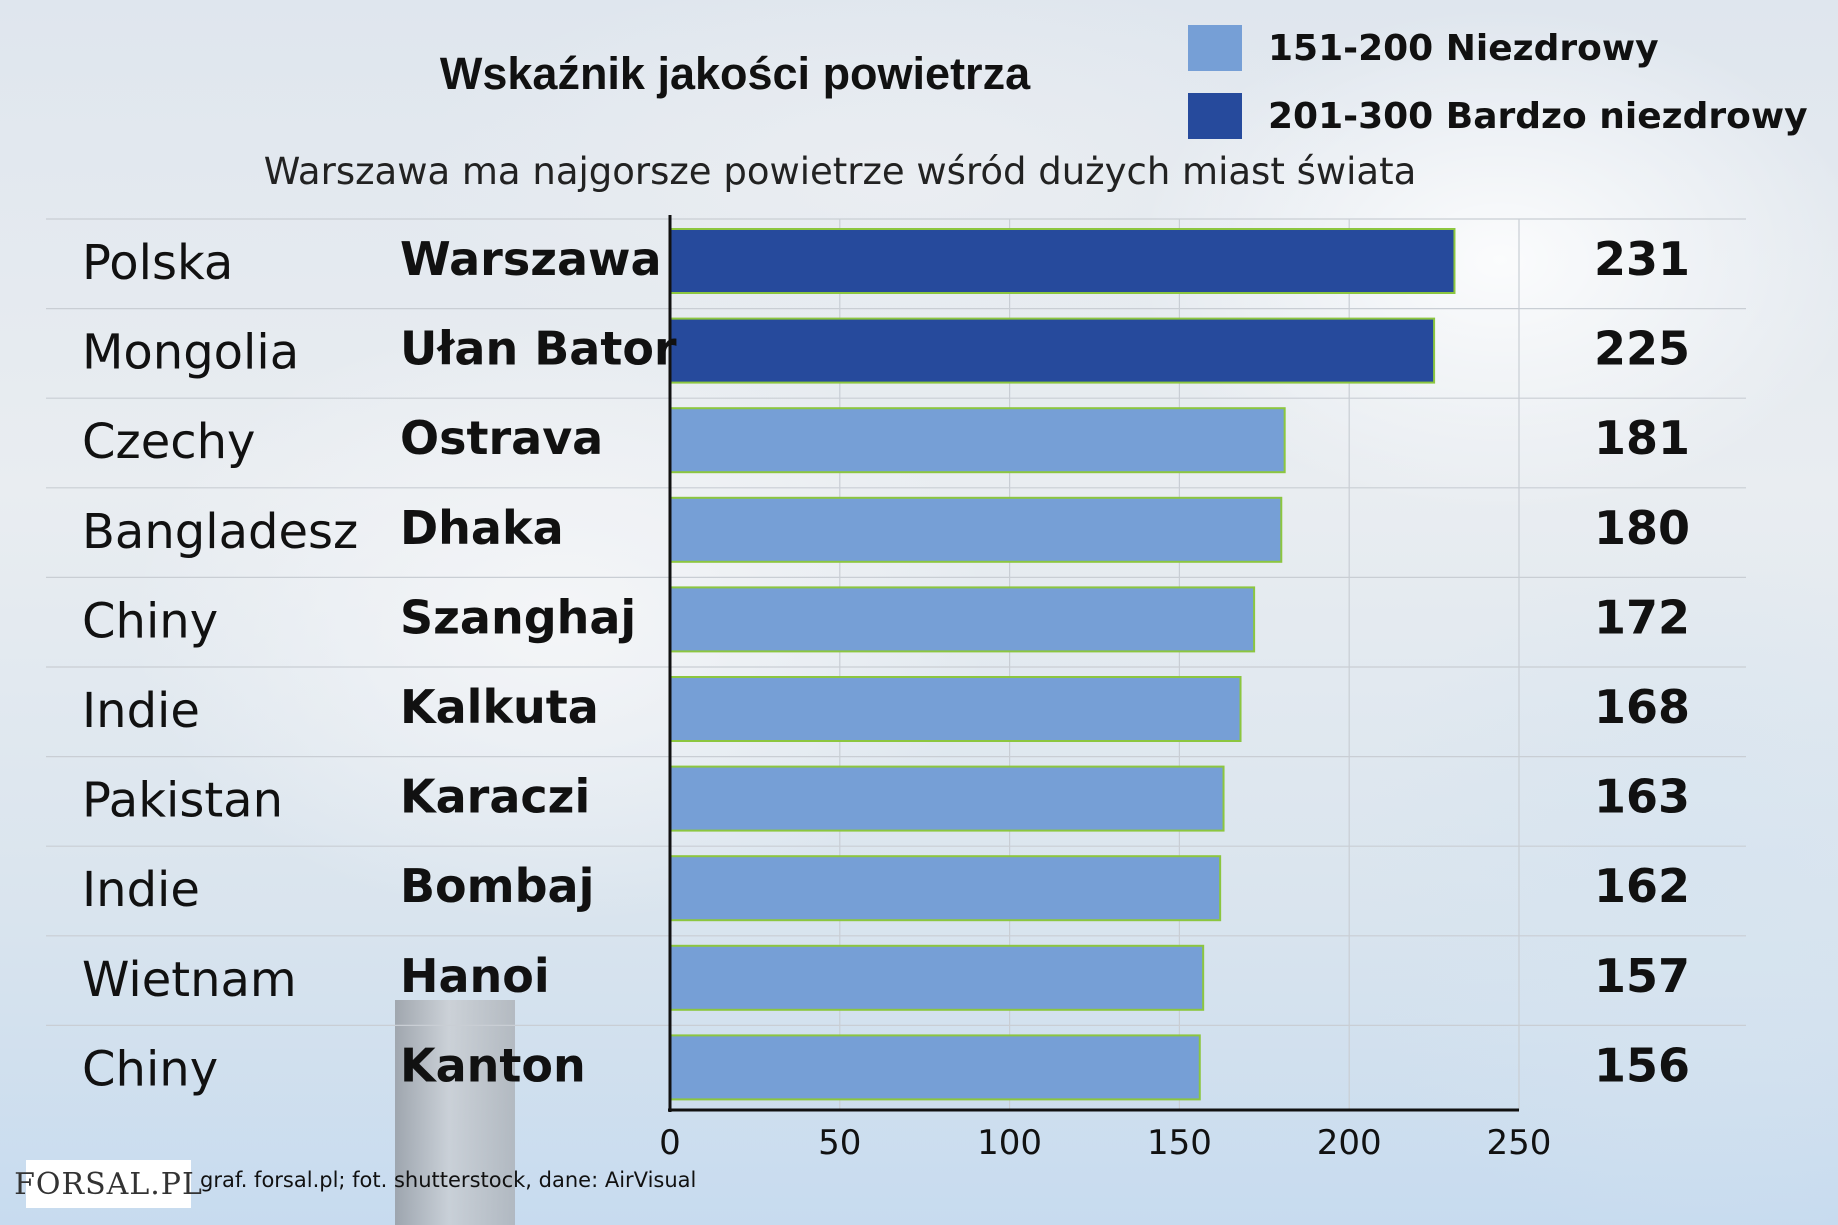 Image resolution: width=1838 pixels, height=1225 pixels. Describe the element at coordinates (1642, 617) in the screenshot. I see `data-label: 172` at that location.